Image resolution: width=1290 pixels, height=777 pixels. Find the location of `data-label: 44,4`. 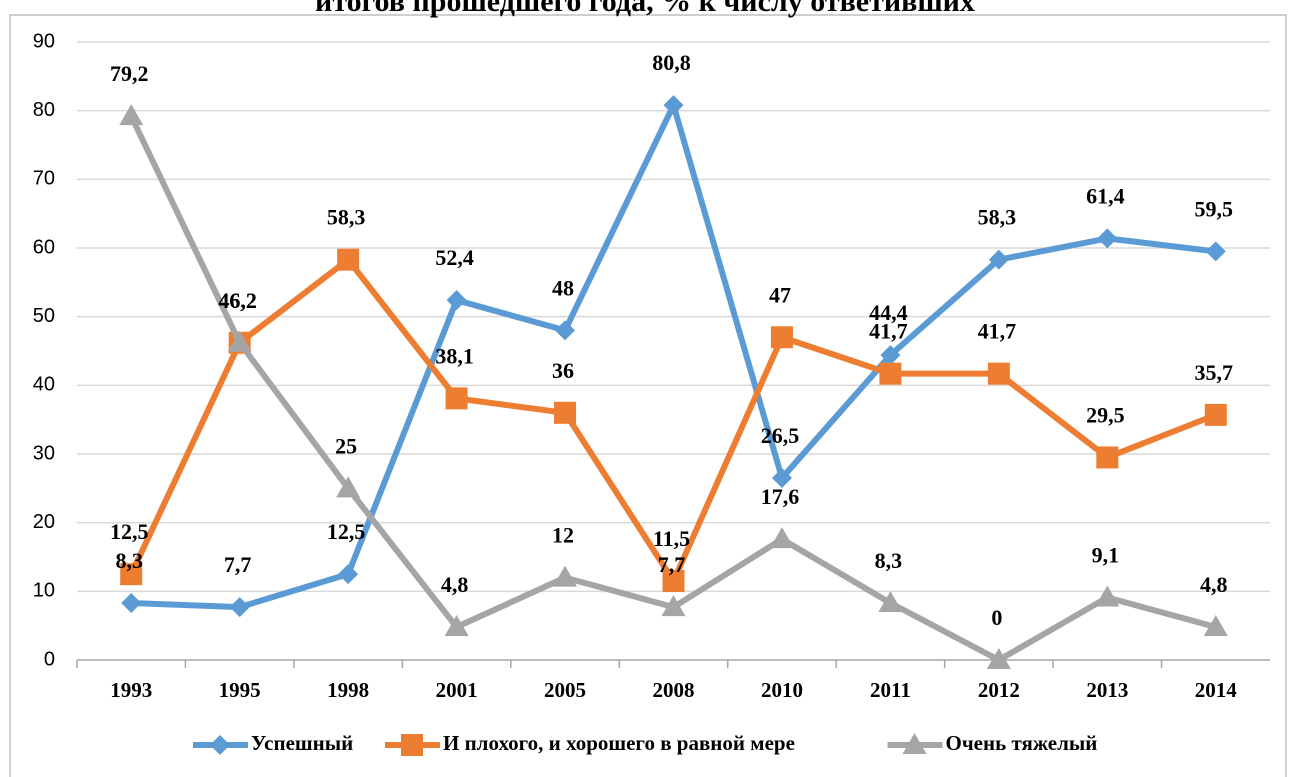

data-label: 44,4 is located at coordinates (888, 312).